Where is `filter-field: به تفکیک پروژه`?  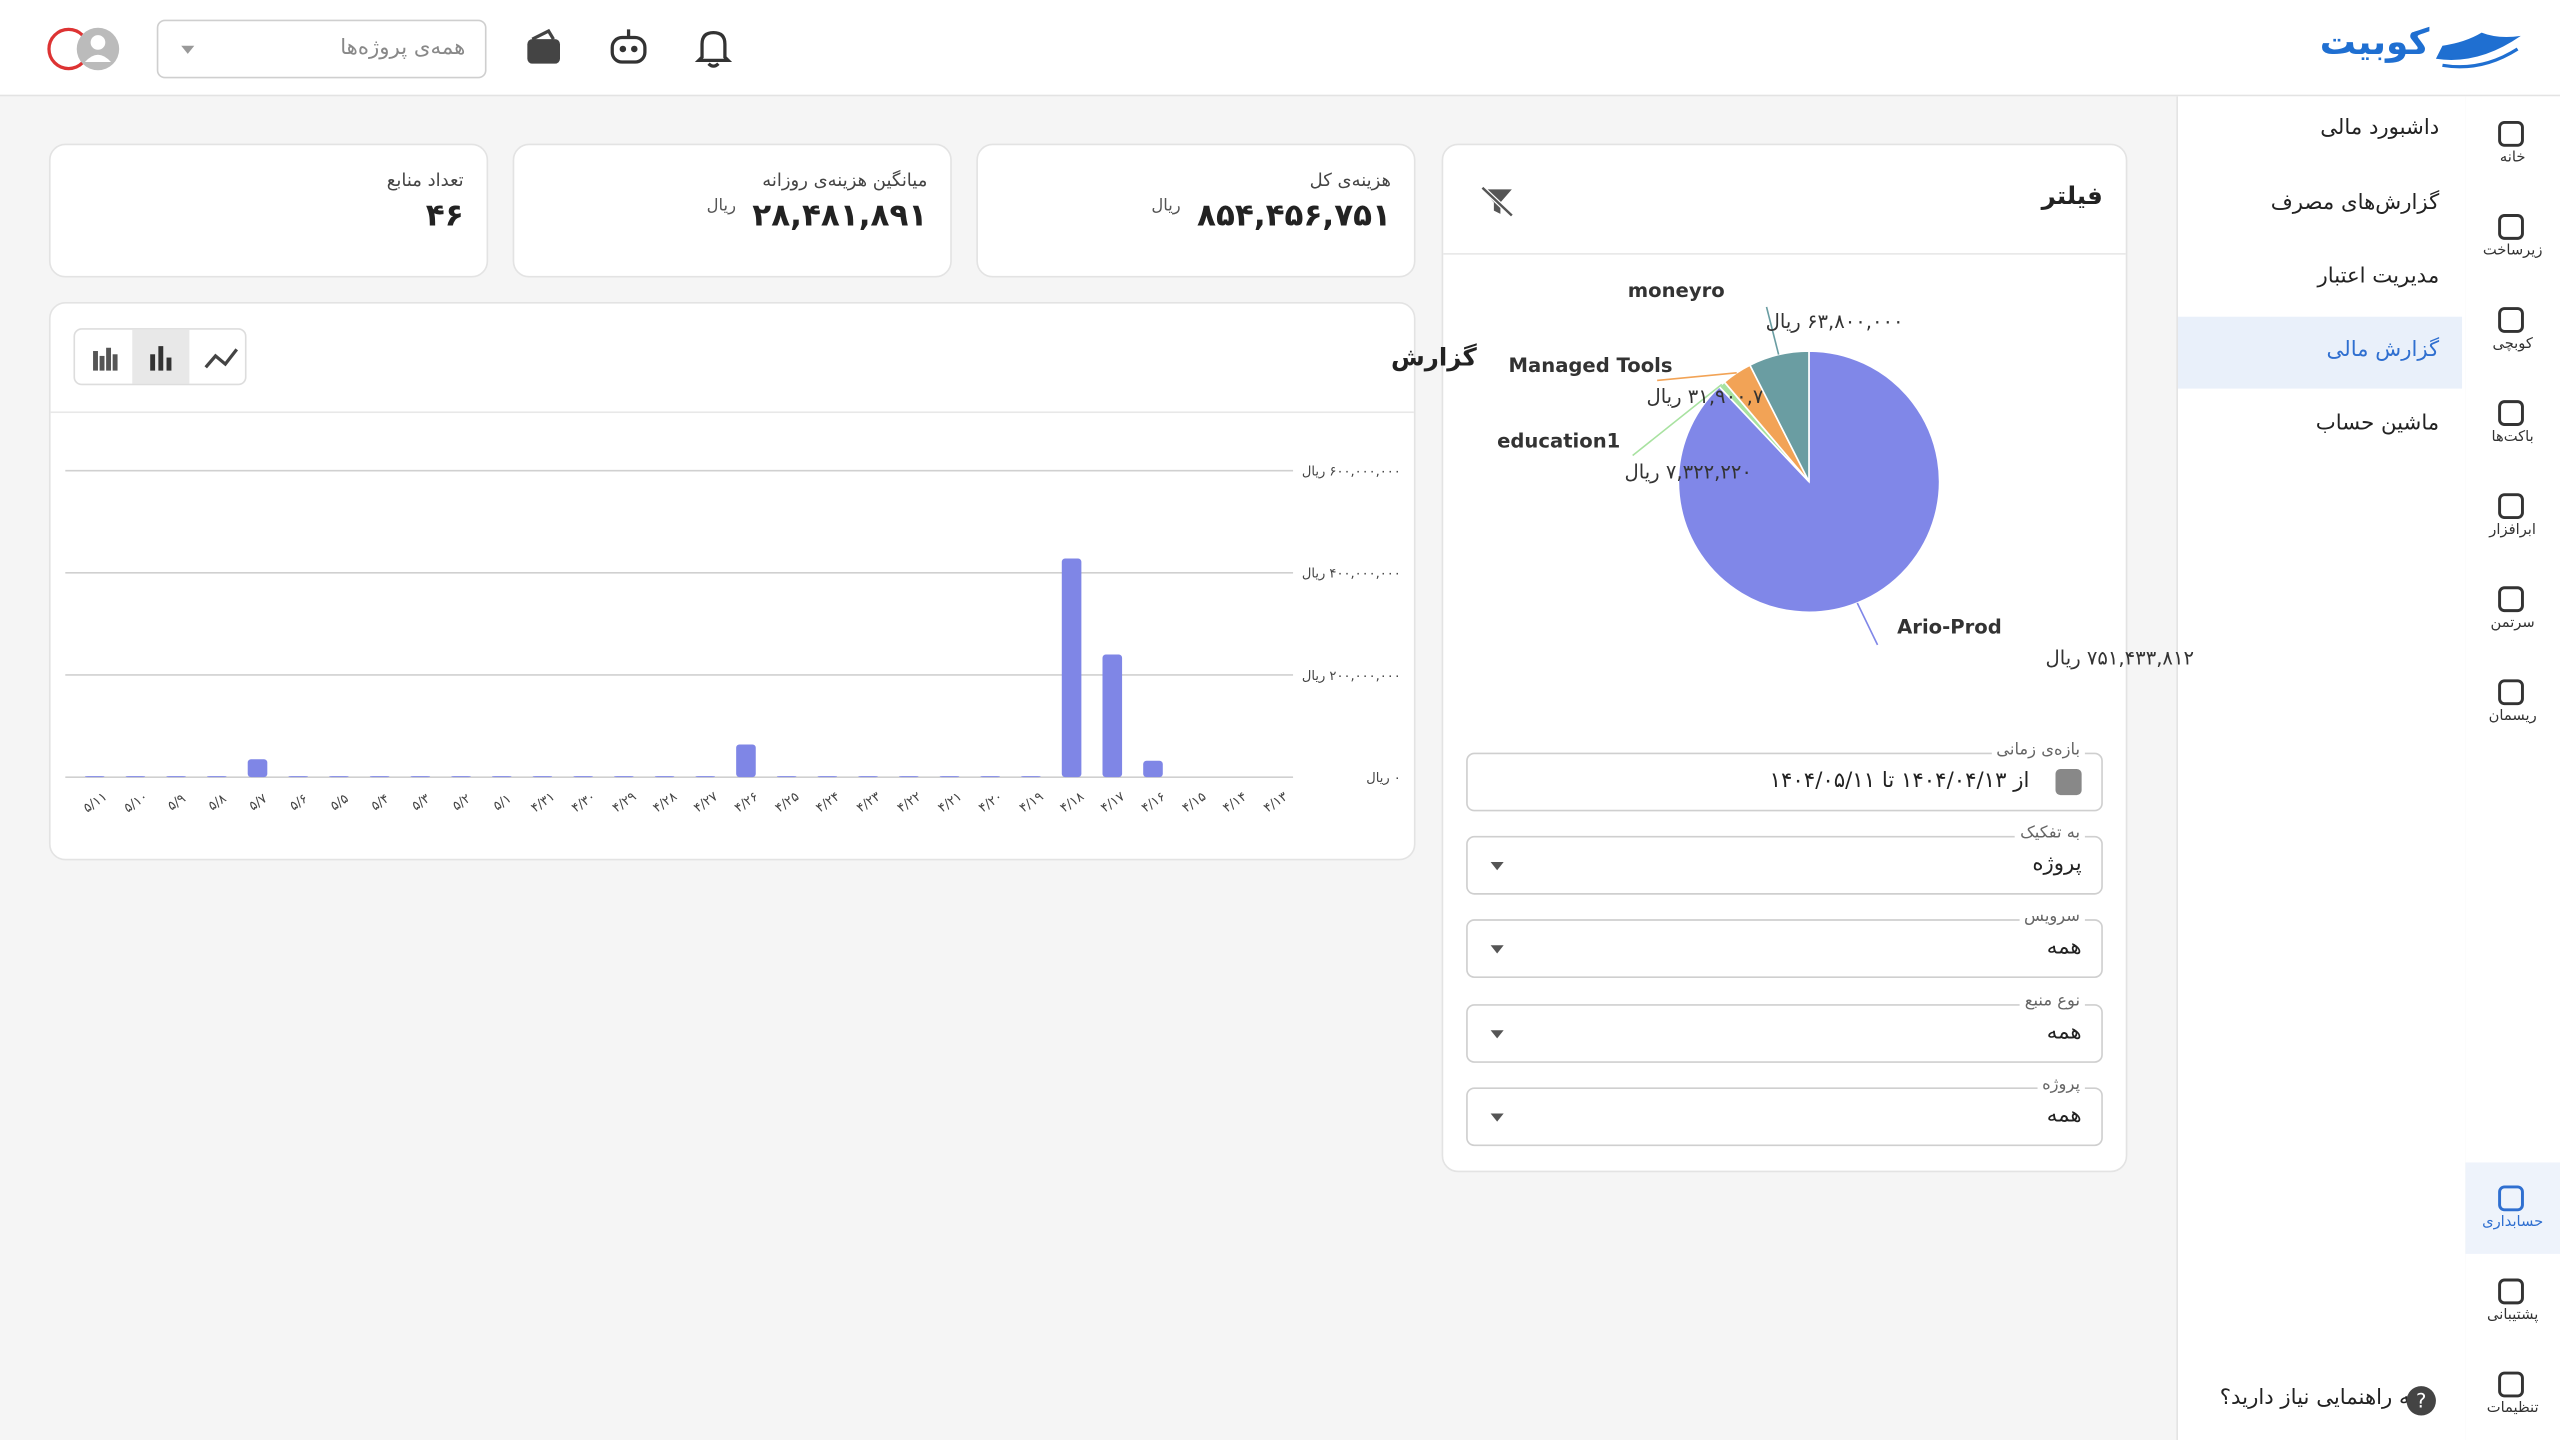 filter-field: به تفکیک پروژه is located at coordinates (1784, 859).